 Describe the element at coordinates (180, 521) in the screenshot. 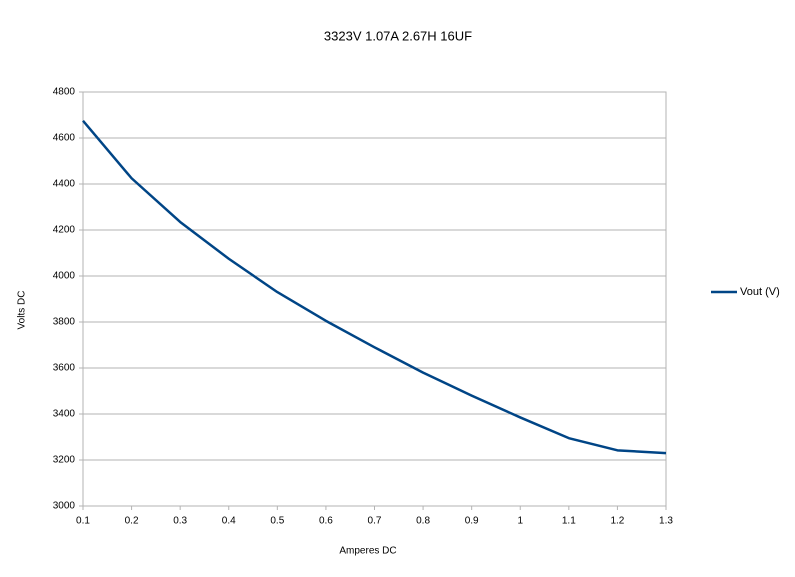

I see `x-tick-label: 0.3` at that location.